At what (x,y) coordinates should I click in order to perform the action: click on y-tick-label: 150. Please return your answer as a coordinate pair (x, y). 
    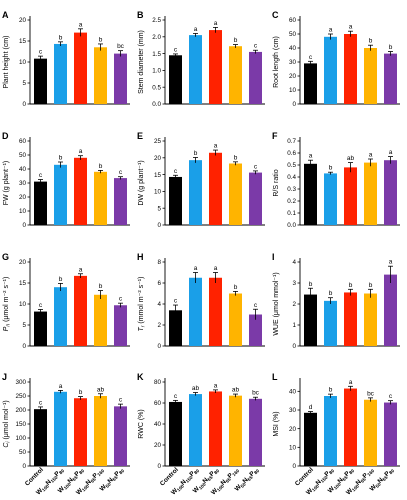
    Looking at the image, I should click on (20, 424).